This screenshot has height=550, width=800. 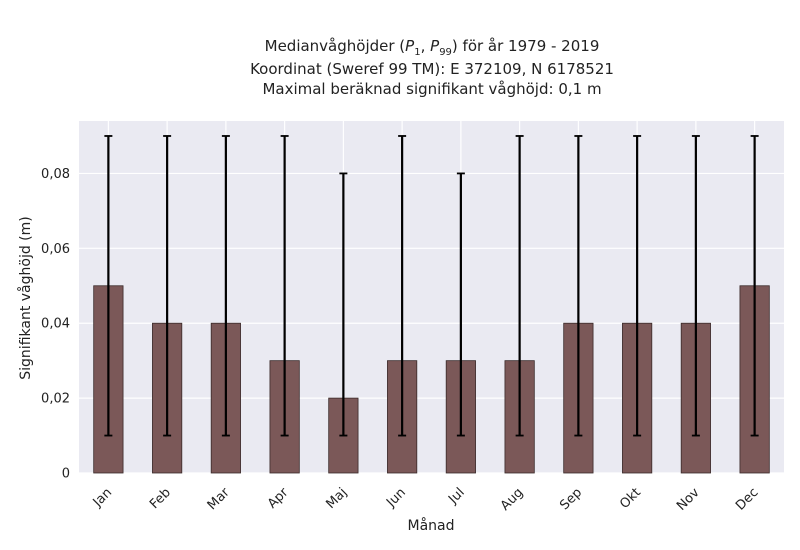 What do you see at coordinates (431, 525) in the screenshot?
I see `x-axis-label: Månad` at bounding box center [431, 525].